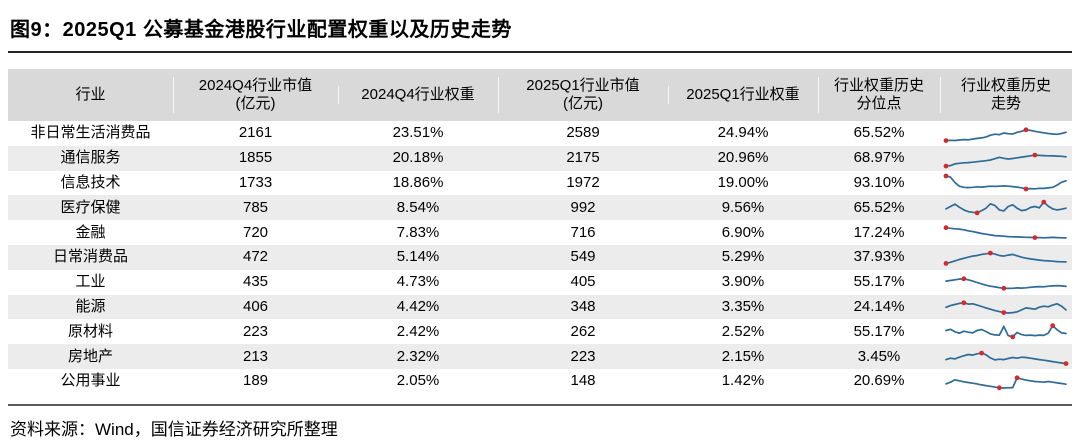  I want to click on value-cell: 2.52%, so click(743, 331).